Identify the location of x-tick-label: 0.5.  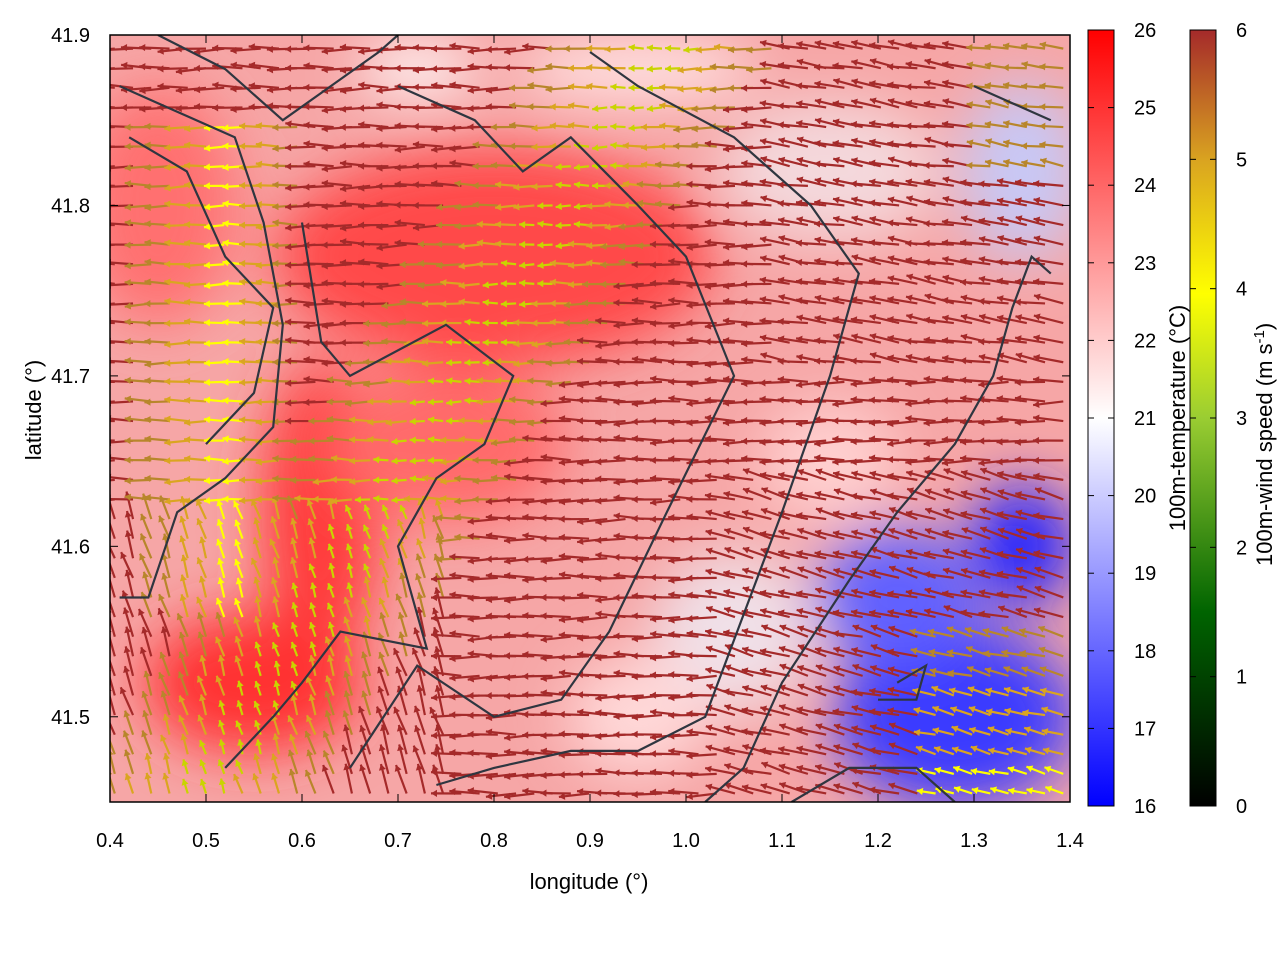
(206, 841).